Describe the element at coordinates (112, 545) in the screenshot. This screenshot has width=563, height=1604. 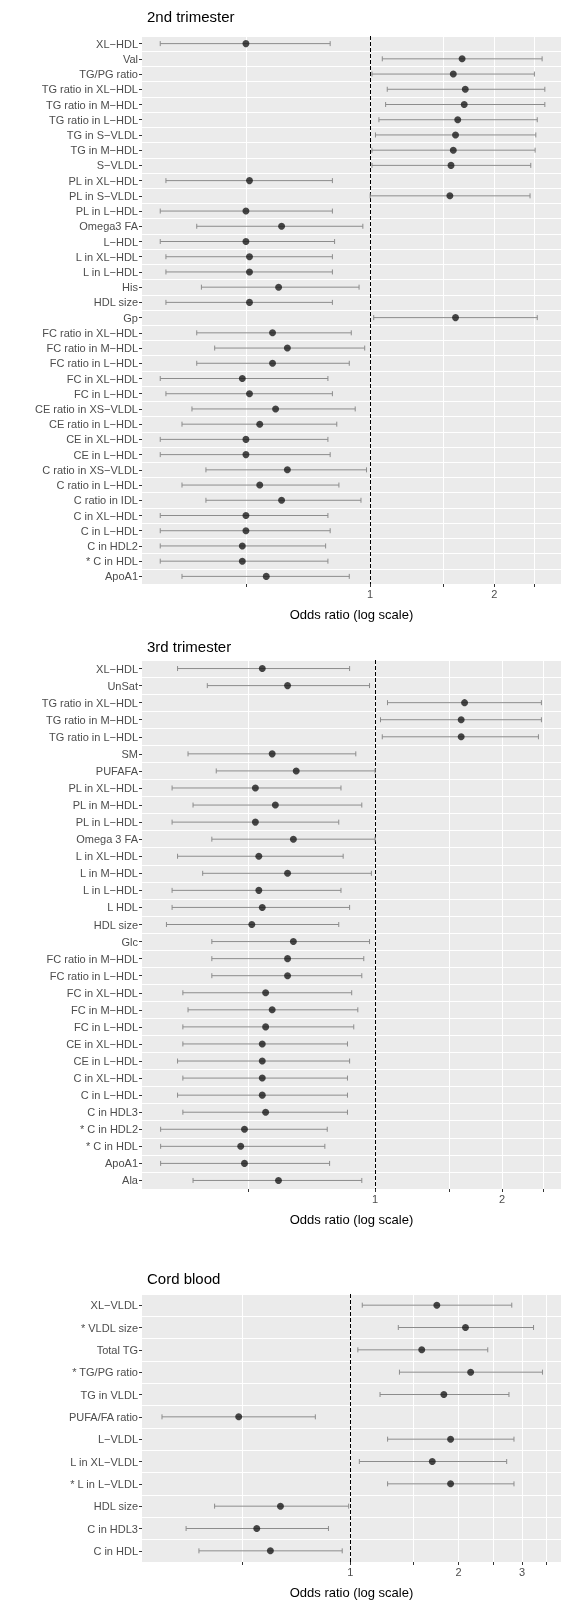
I see `y-tick-label: C in HDL2` at that location.